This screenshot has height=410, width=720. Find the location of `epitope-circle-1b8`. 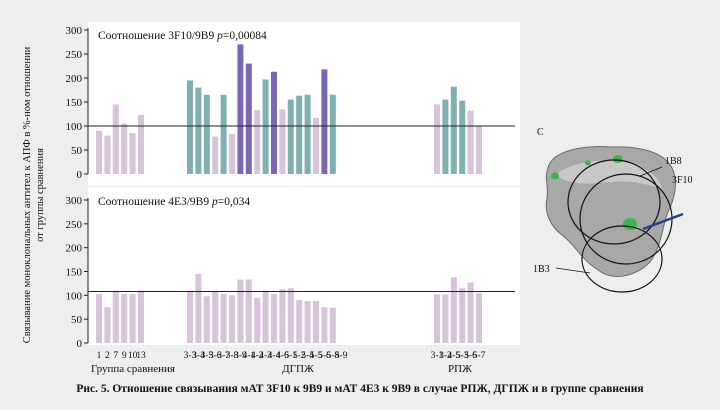

epitope-circle-1b8 is located at coordinates (614, 202).